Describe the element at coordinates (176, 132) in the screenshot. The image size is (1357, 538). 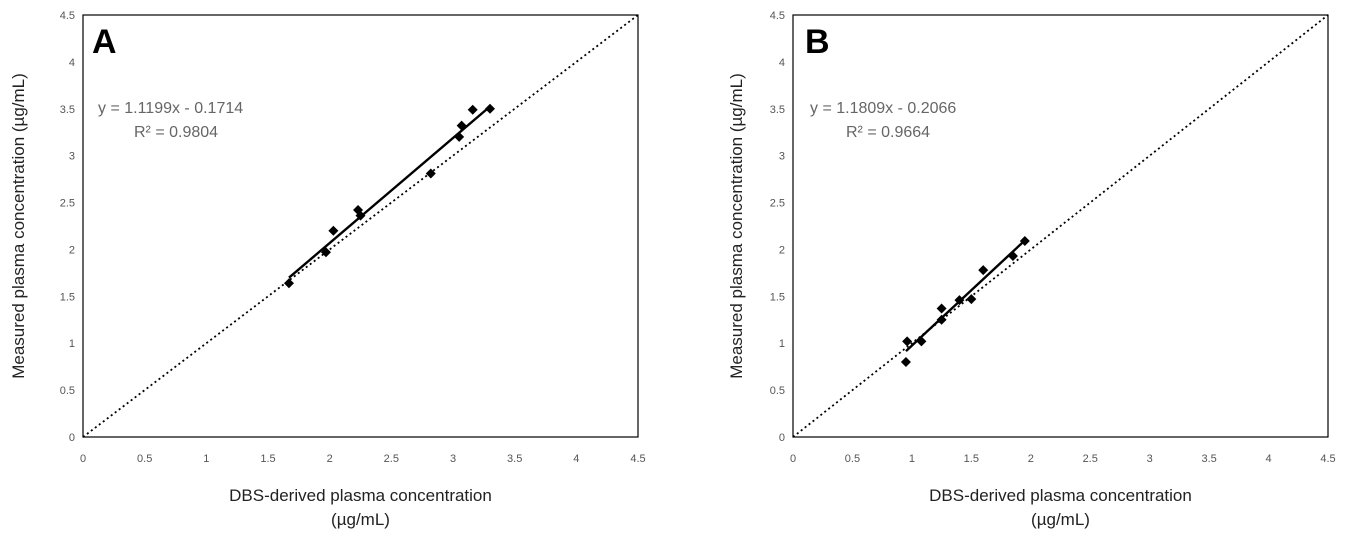
I see `r-squared-label: R² = 0.9804` at that location.